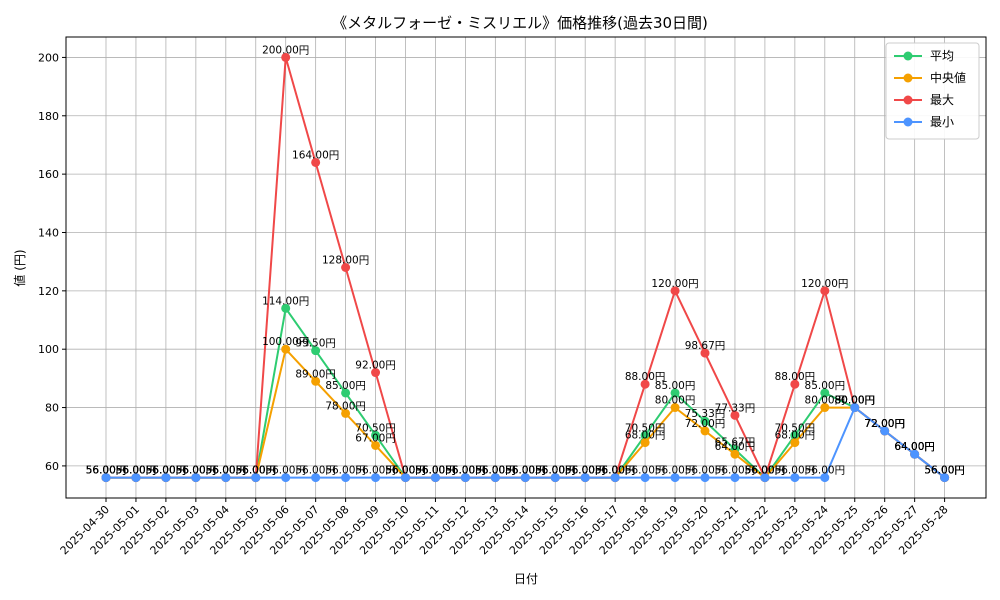  Describe the element at coordinates (19, 267) in the screenshot. I see `y-axis-label: 値 (円)` at that location.